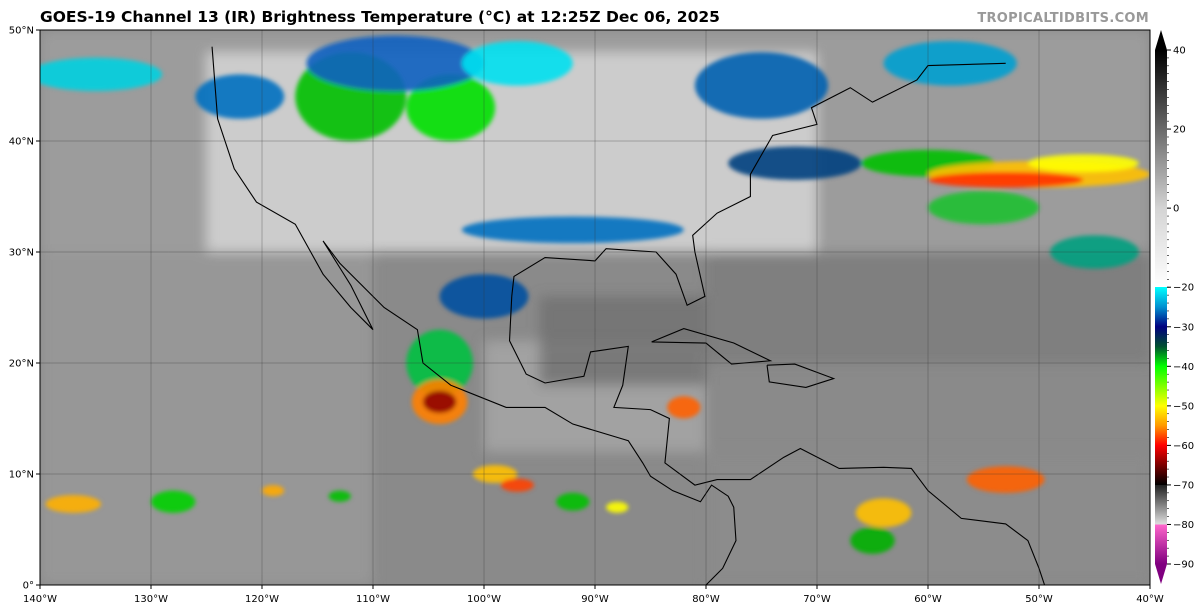 The height and width of the screenshot is (608, 1200). What do you see at coordinates (21, 31) in the screenshot?
I see `lat-tick-label: 50°N` at bounding box center [21, 31].